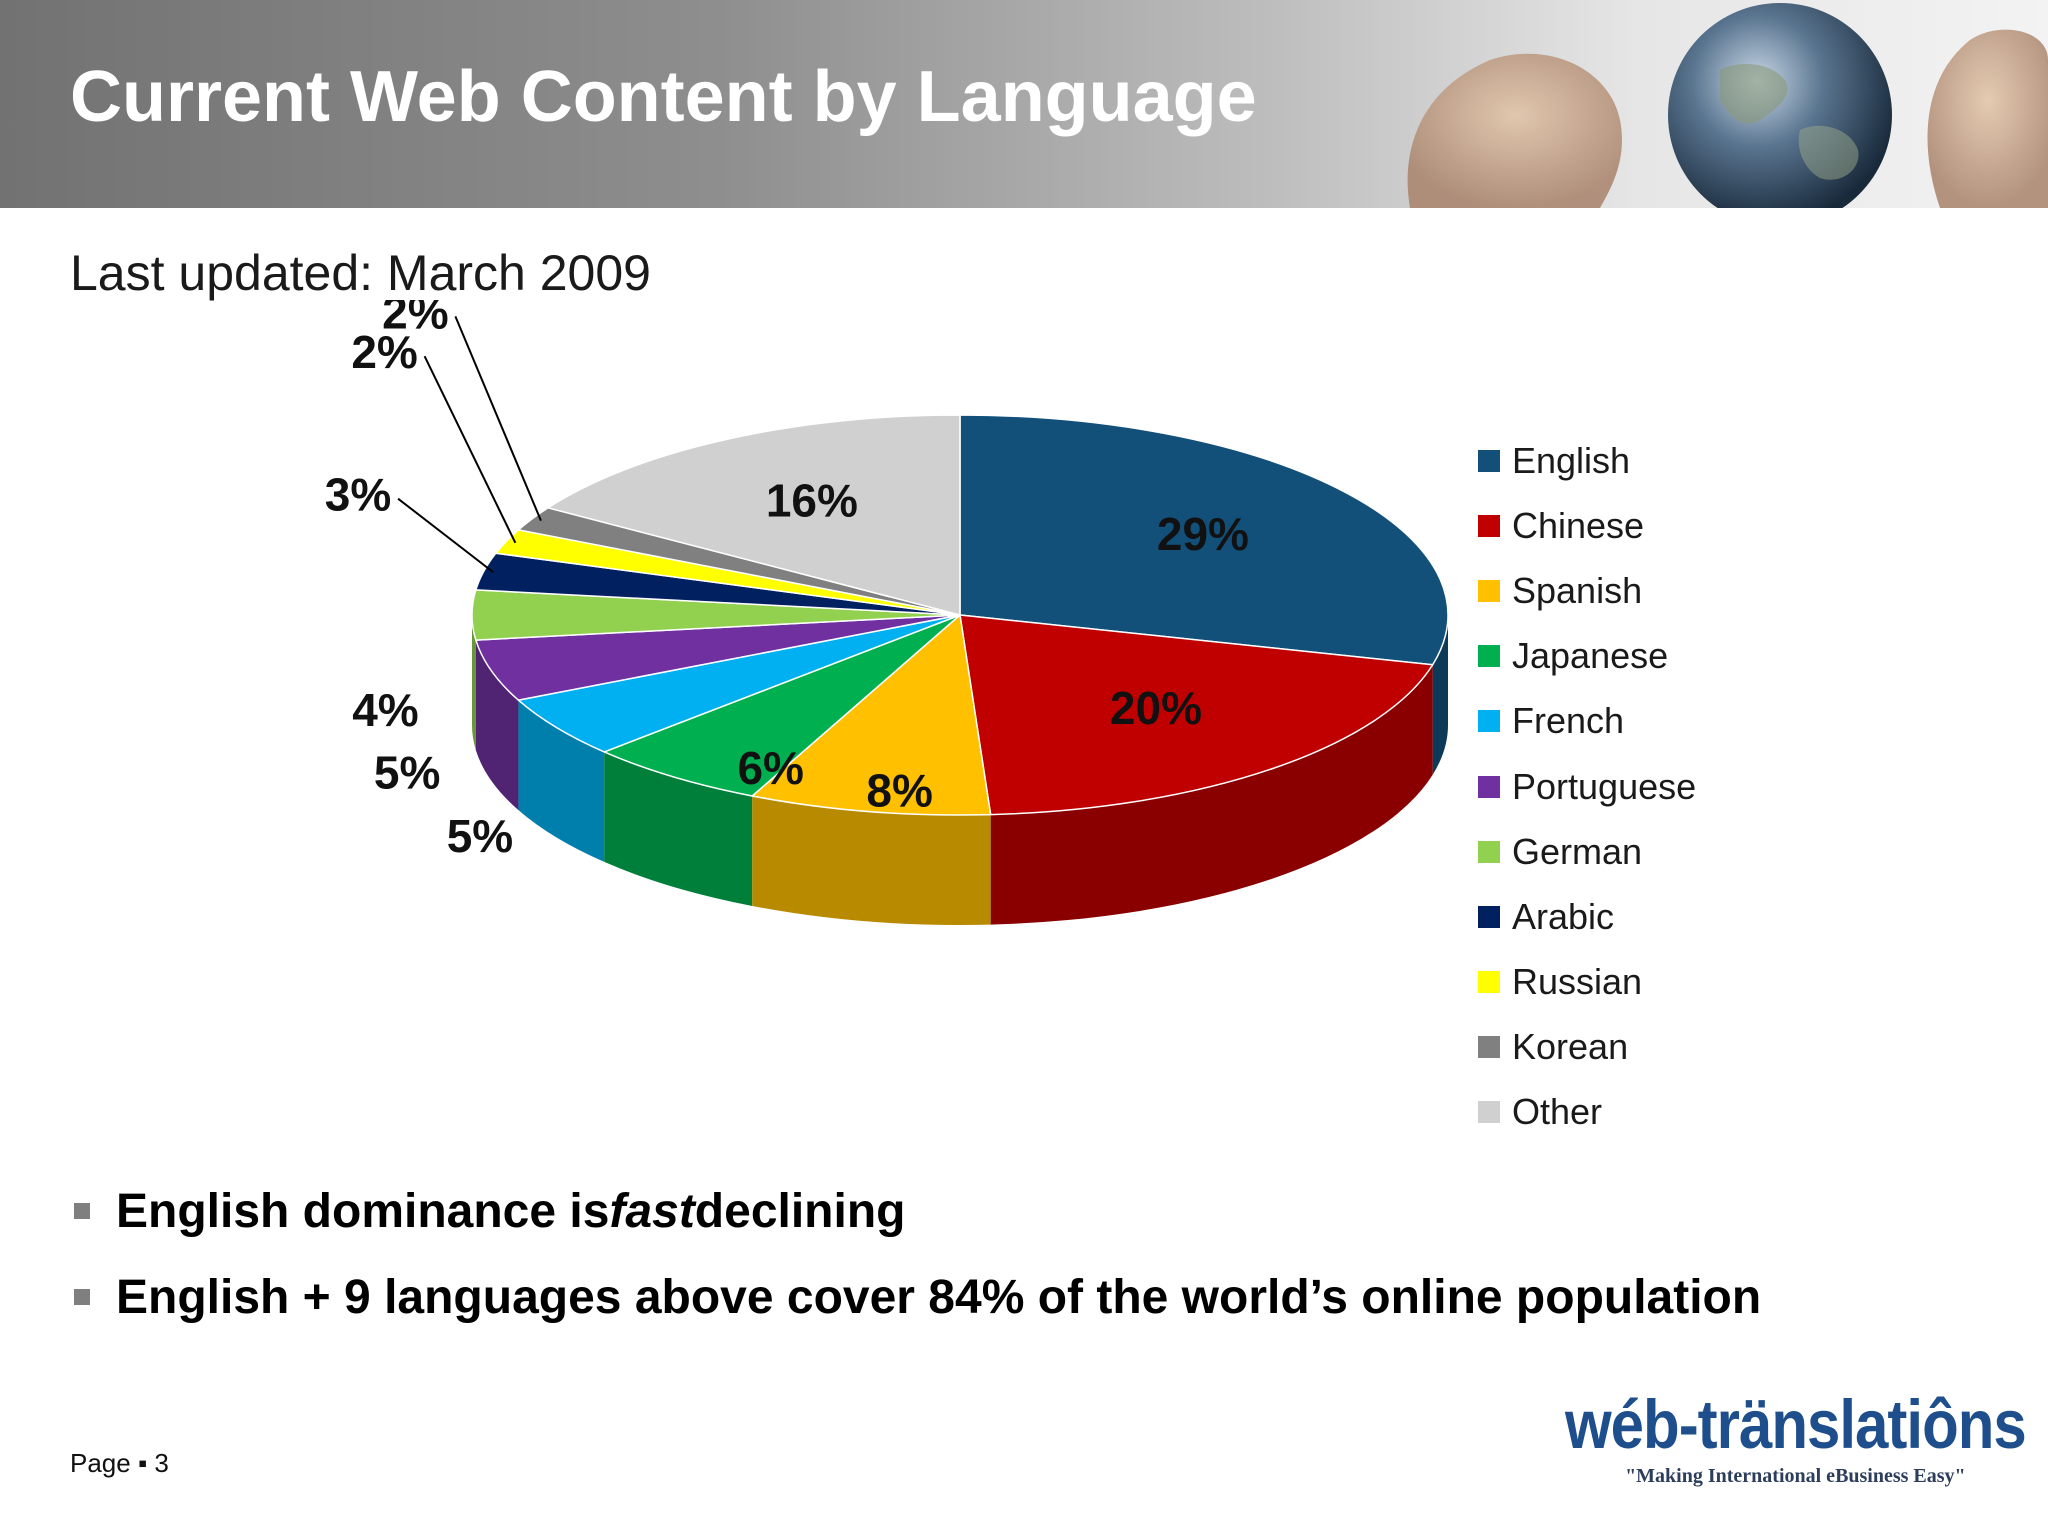 This screenshot has width=2048, height=1536. I want to click on data-label-spanish: 8%, so click(899, 791).